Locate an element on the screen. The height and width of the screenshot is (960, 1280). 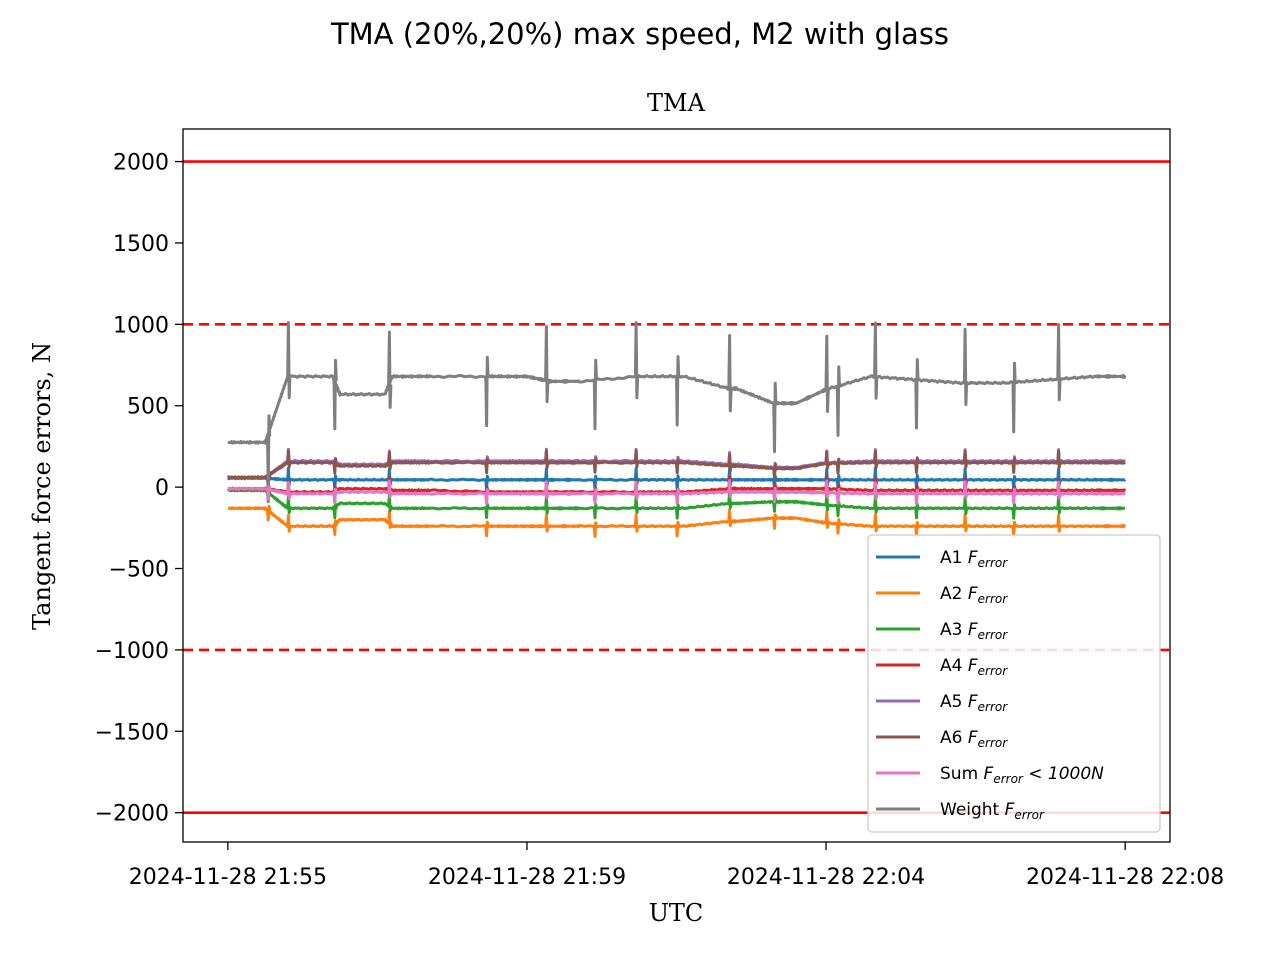
x-axis-label: UTC is located at coordinates (676, 913).